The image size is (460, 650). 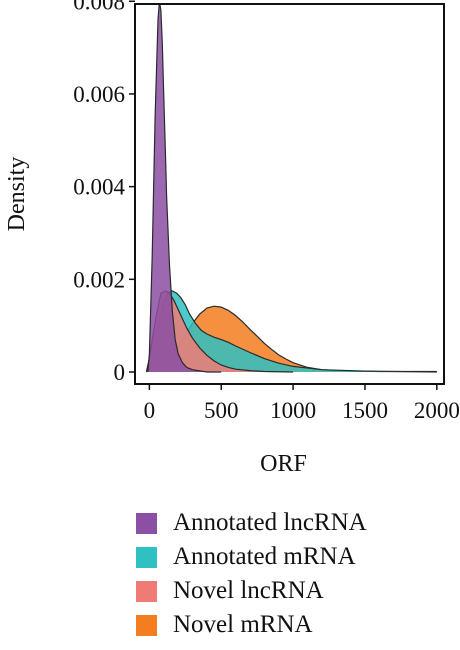 I want to click on y-tick-label: 0.008, so click(x=99, y=7).